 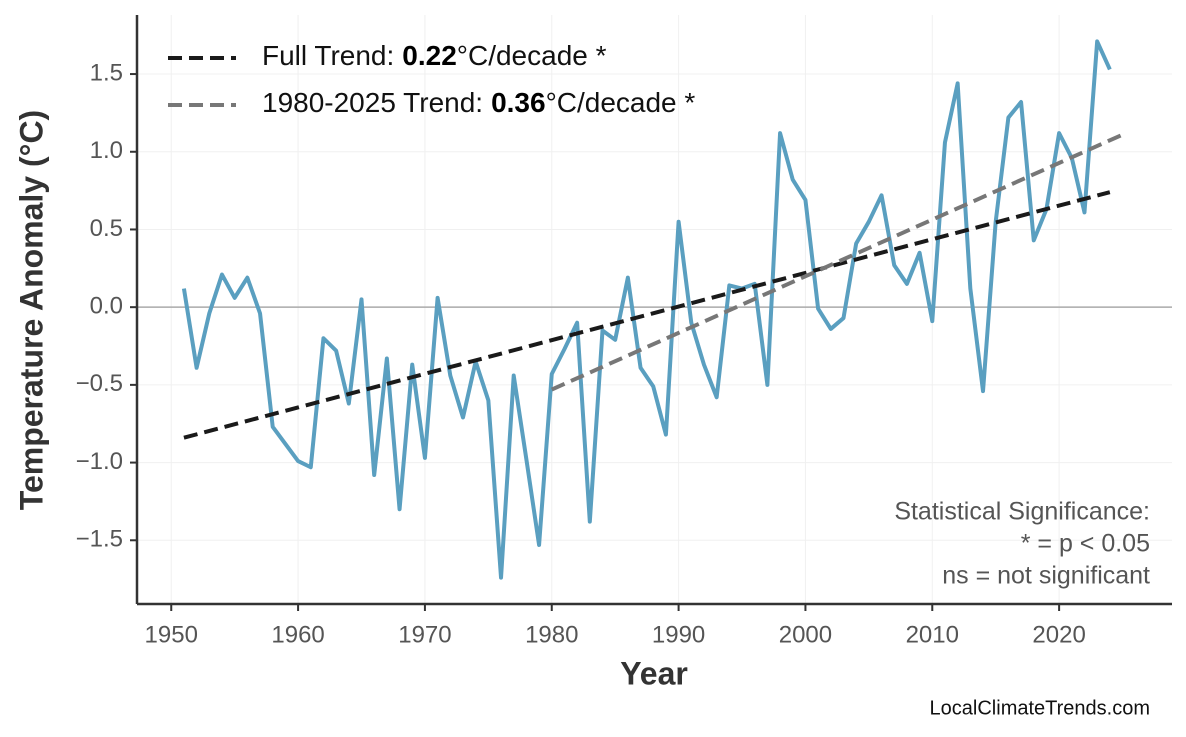 I want to click on legend-slope: 0.22, so click(x=429, y=55).